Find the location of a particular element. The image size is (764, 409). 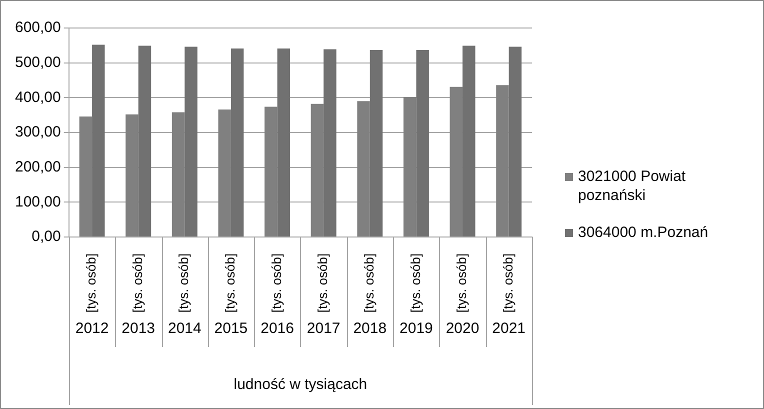

y-tick-label: 300,00 is located at coordinates (37, 132).